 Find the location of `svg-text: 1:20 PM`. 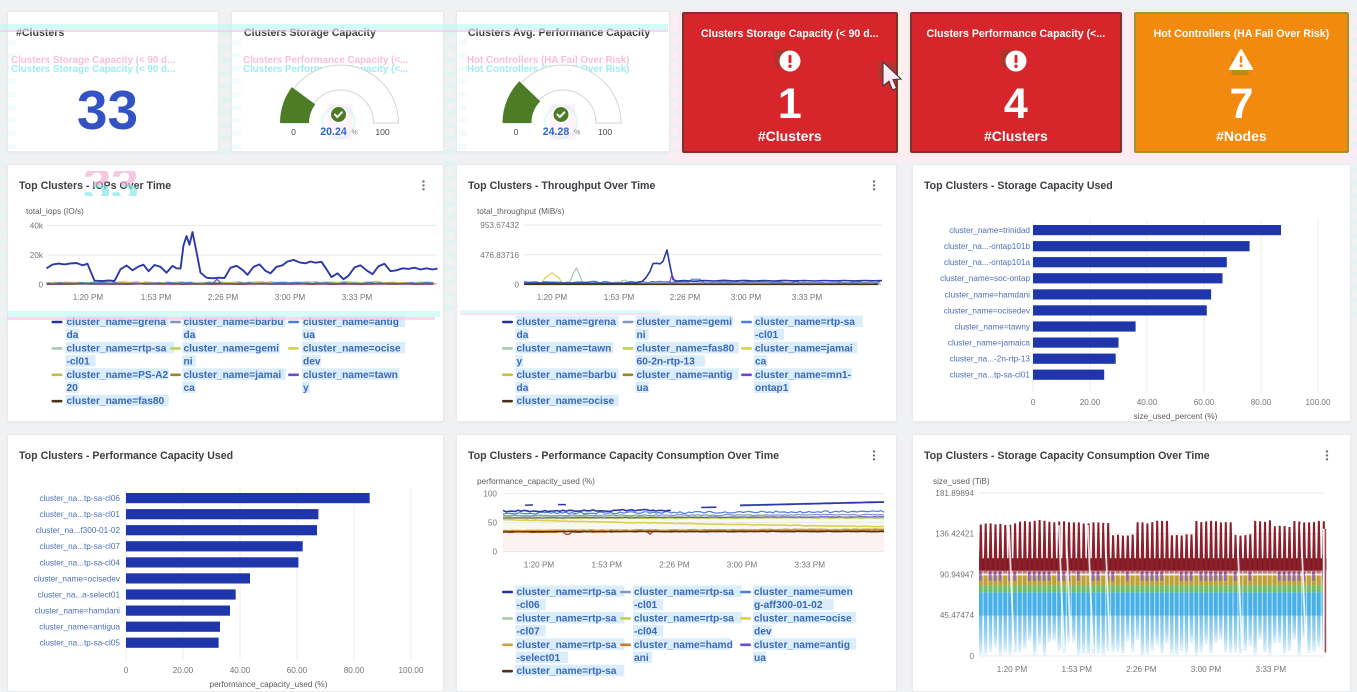

svg-text: 1:20 PM is located at coordinates (88, 297).